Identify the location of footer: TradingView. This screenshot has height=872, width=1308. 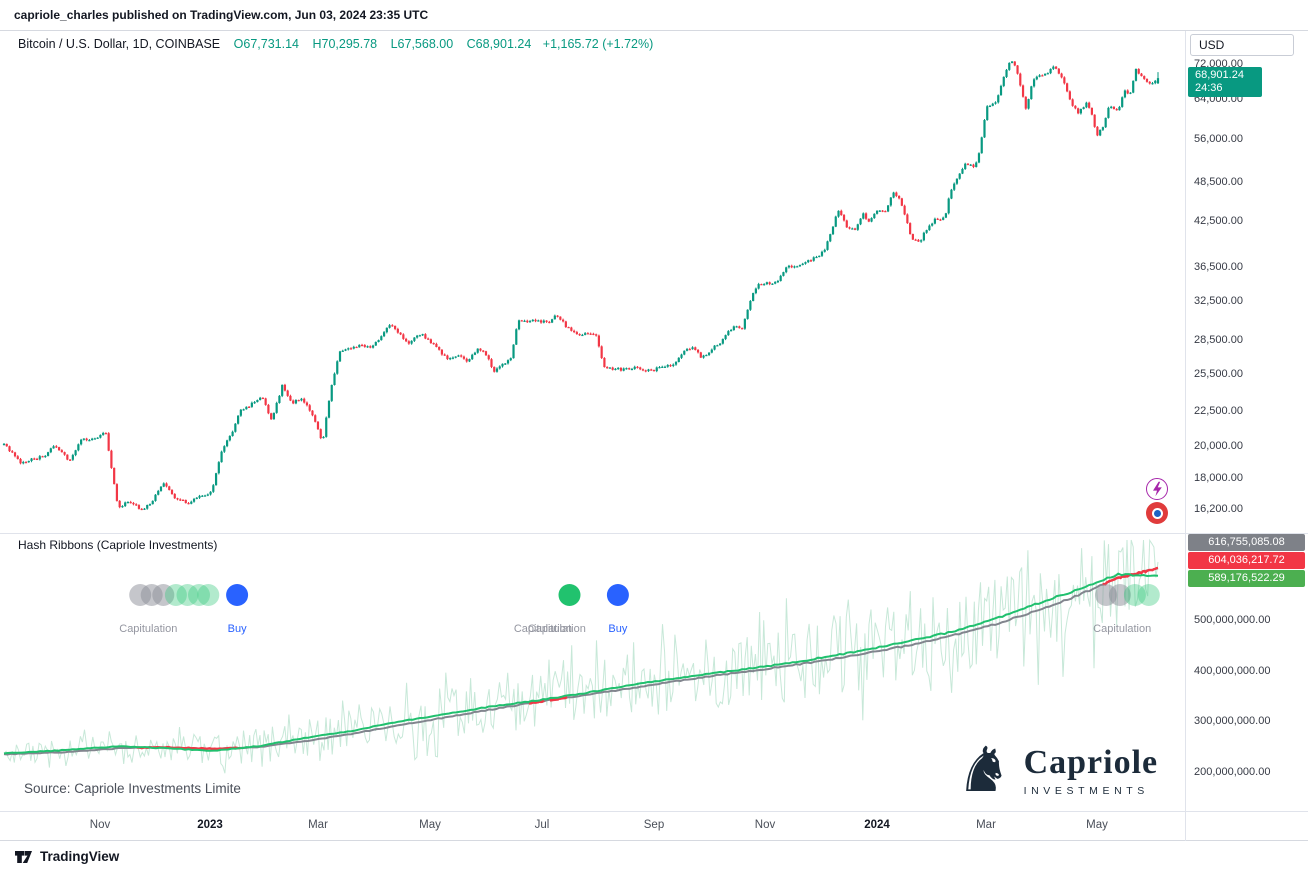
(654, 856).